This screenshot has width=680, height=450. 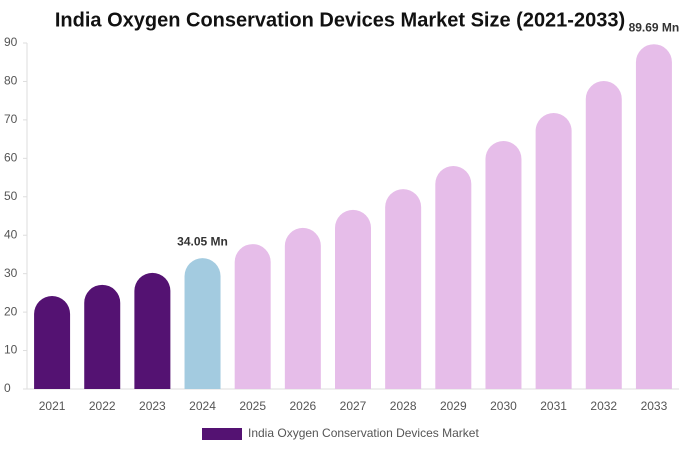 What do you see at coordinates (202, 406) in the screenshot?
I see `x-tick-label: 2024` at bounding box center [202, 406].